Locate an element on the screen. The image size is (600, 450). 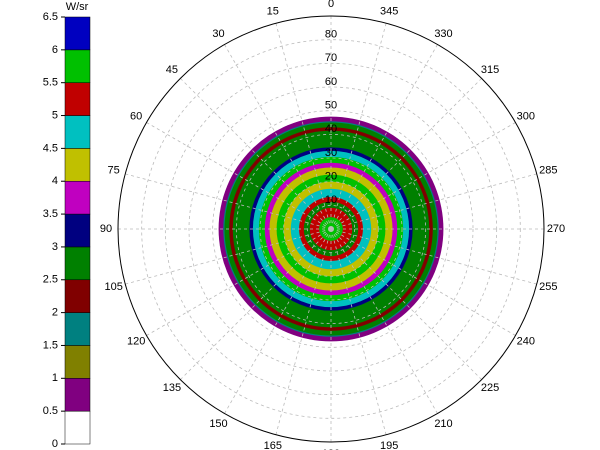
angle-label: 180 is located at coordinates (331, 449).